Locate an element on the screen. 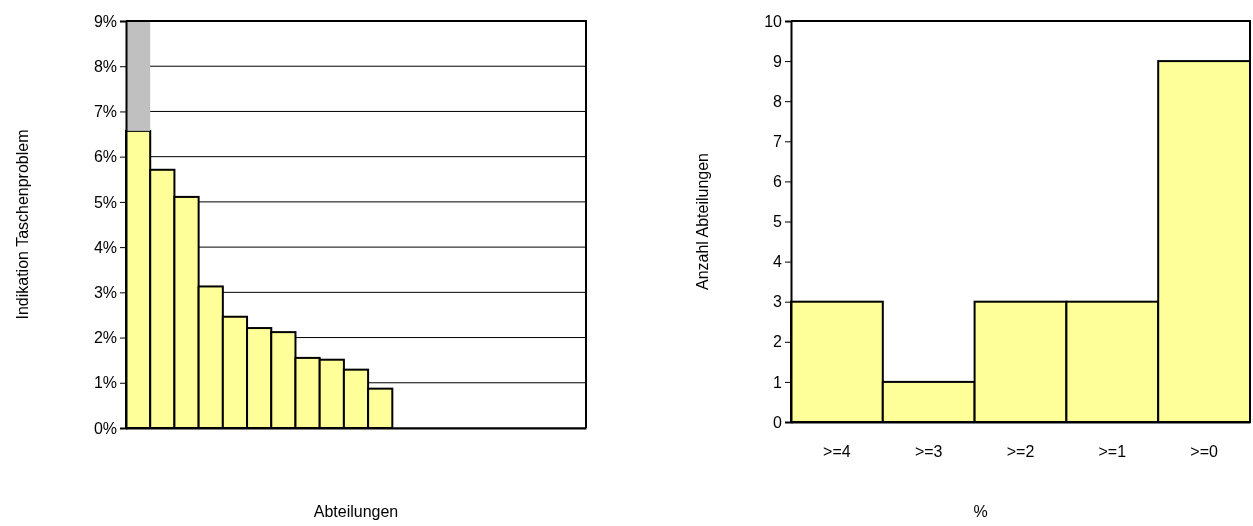 This screenshot has width=1253, height=526. bar is located at coordinates (138, 76).